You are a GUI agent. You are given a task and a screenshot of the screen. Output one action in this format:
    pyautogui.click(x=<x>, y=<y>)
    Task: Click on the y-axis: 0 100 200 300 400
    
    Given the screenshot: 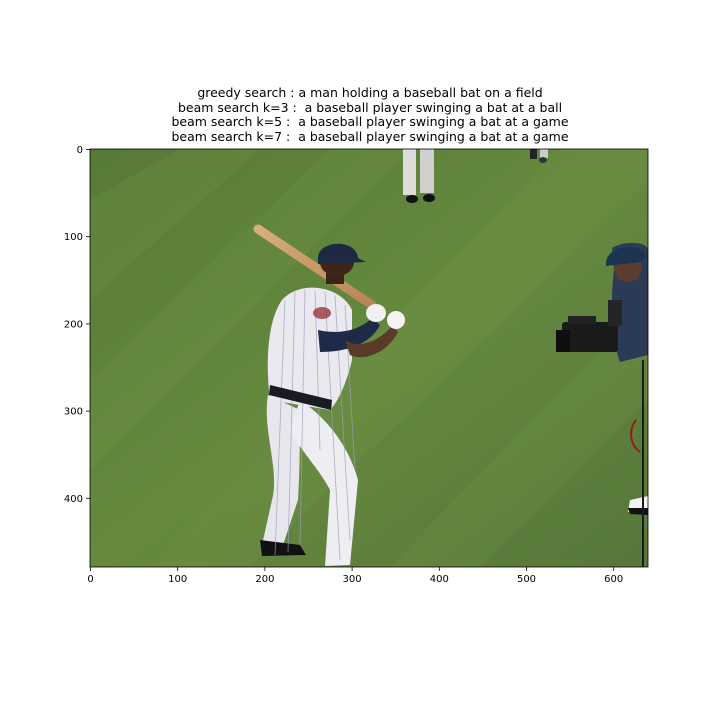 What is the action you would take?
    pyautogui.click(x=77, y=325)
    